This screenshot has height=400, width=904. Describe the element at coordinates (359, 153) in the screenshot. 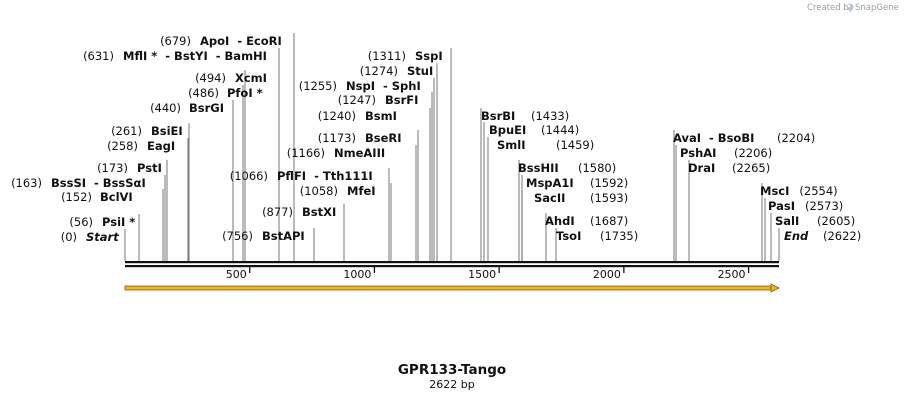

I see `site-enzyme-name: NmeAIII` at that location.